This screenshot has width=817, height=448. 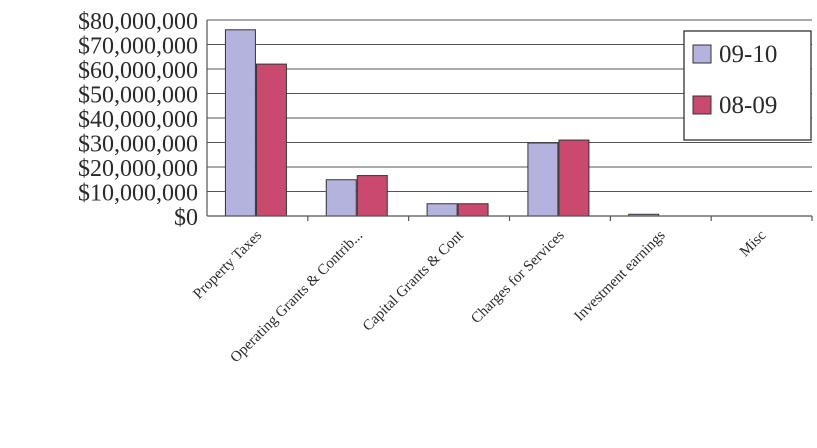 I want to click on x-category-label: Capital Grants & Cont, so click(x=414, y=281).